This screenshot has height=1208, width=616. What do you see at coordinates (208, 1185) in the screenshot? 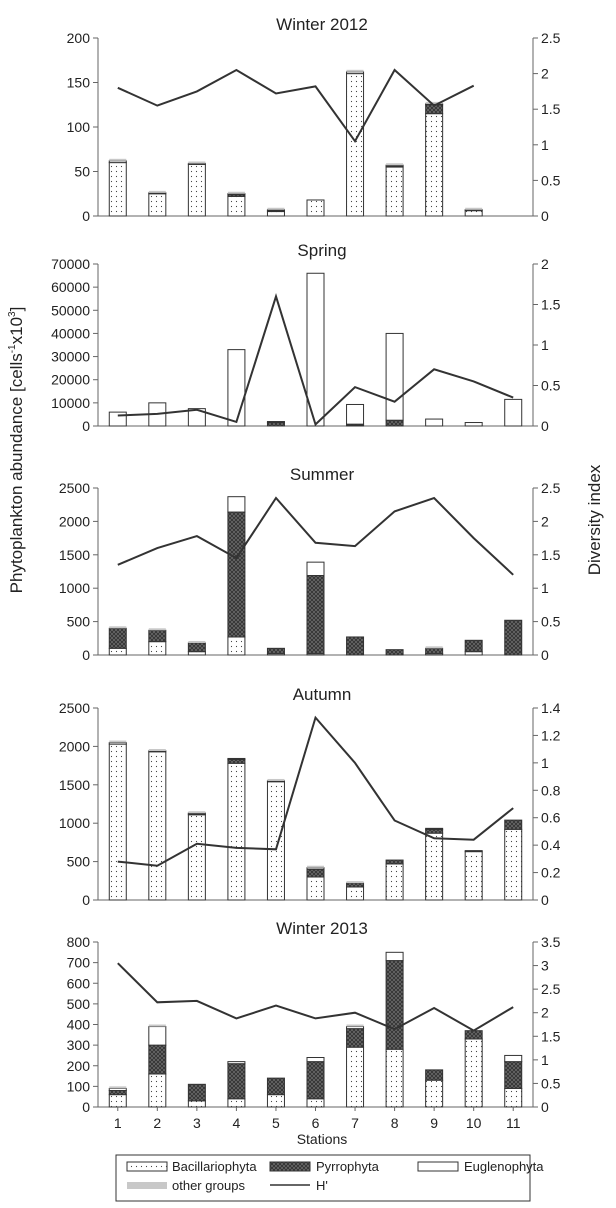
I see `legend-label-other-groups: other groups` at bounding box center [208, 1185].